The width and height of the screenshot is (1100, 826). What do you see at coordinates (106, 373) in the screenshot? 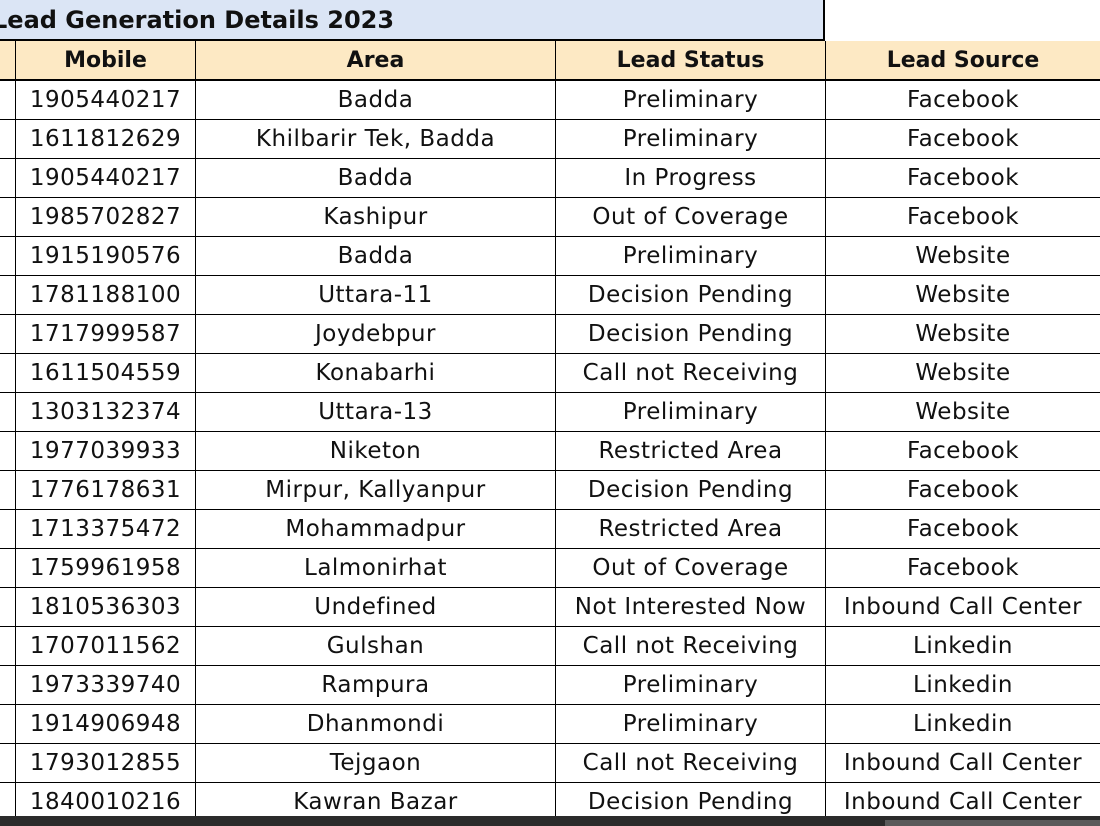
I see `cell-mobile: 1611504559` at bounding box center [106, 373].